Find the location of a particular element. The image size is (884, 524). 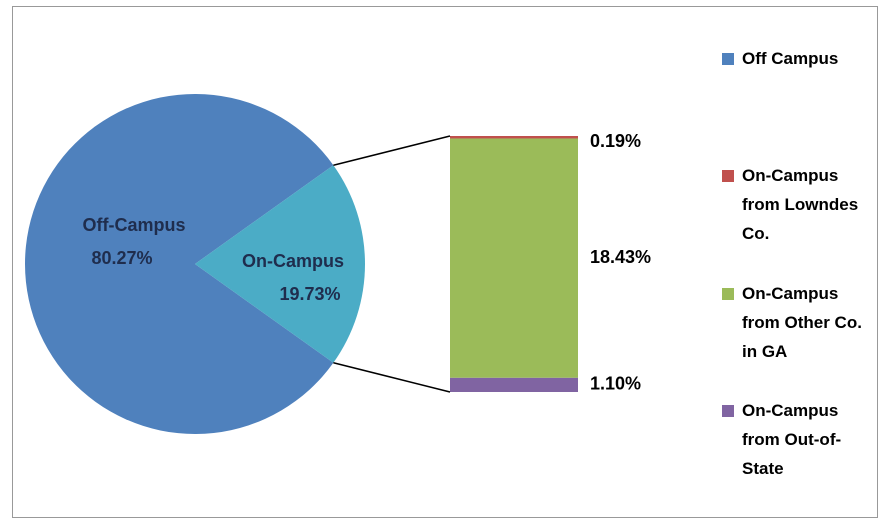

bar-value-label: 1.10% is located at coordinates (615, 384).